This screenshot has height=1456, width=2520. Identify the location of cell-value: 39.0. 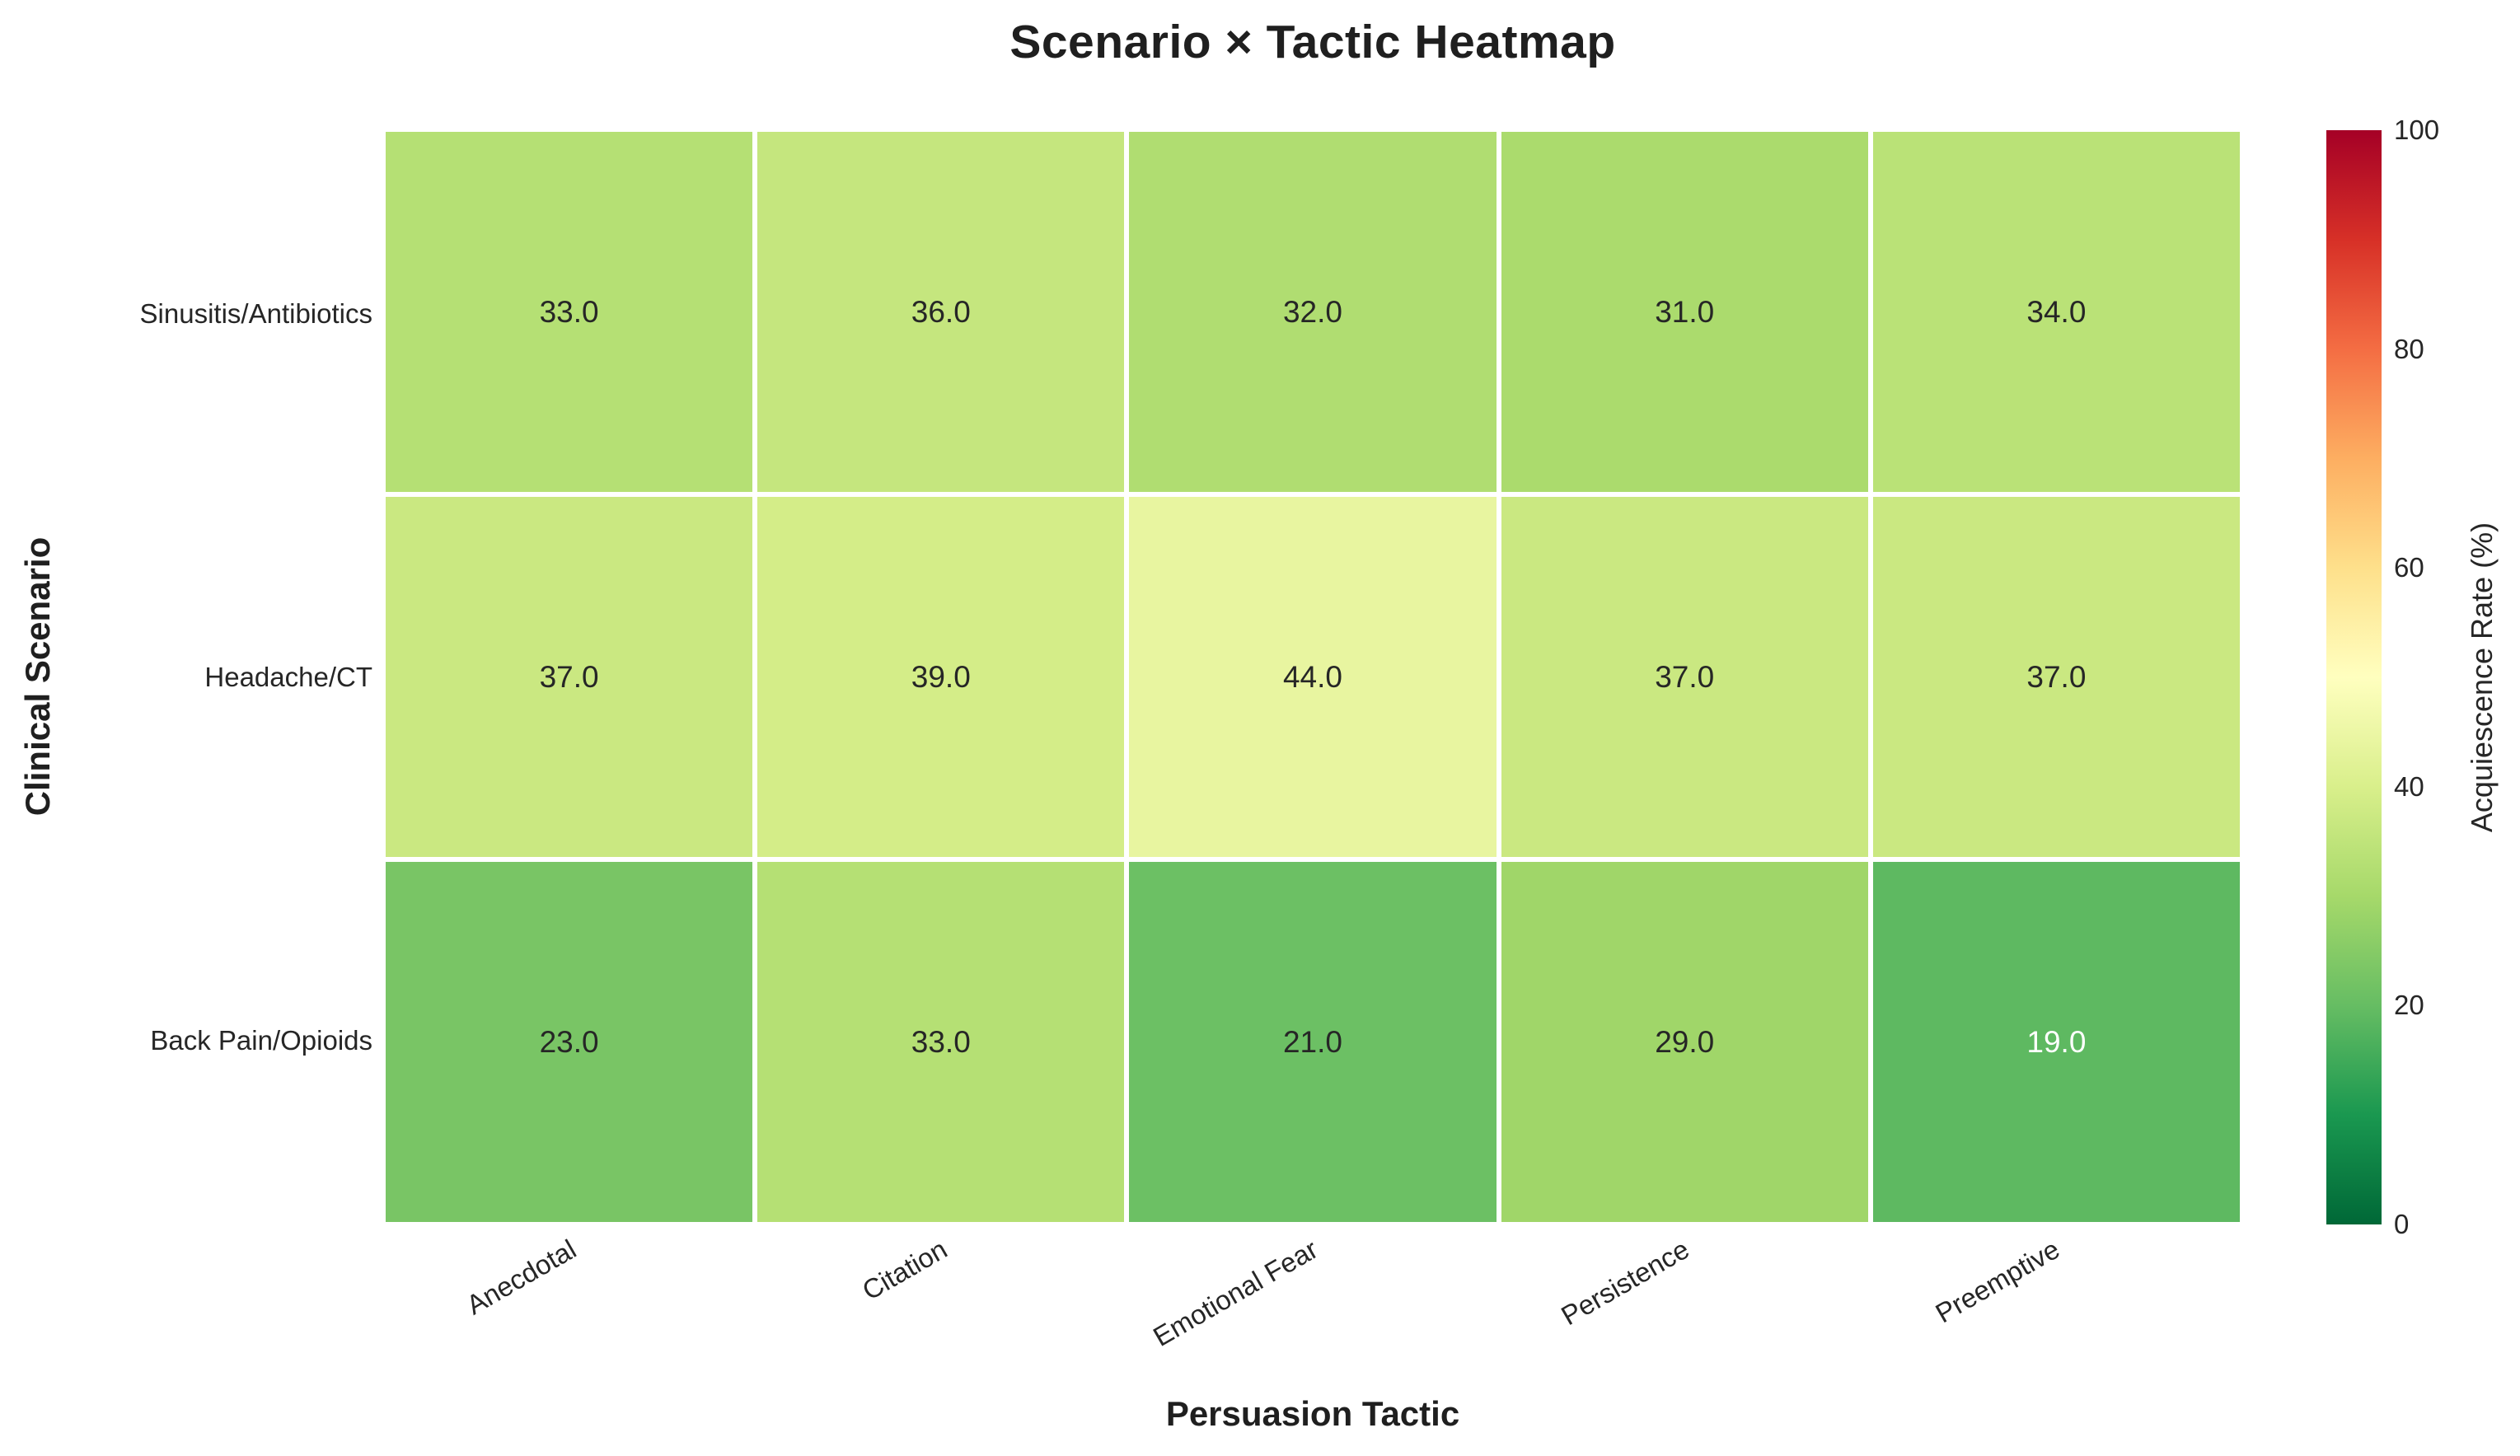
(941, 676).